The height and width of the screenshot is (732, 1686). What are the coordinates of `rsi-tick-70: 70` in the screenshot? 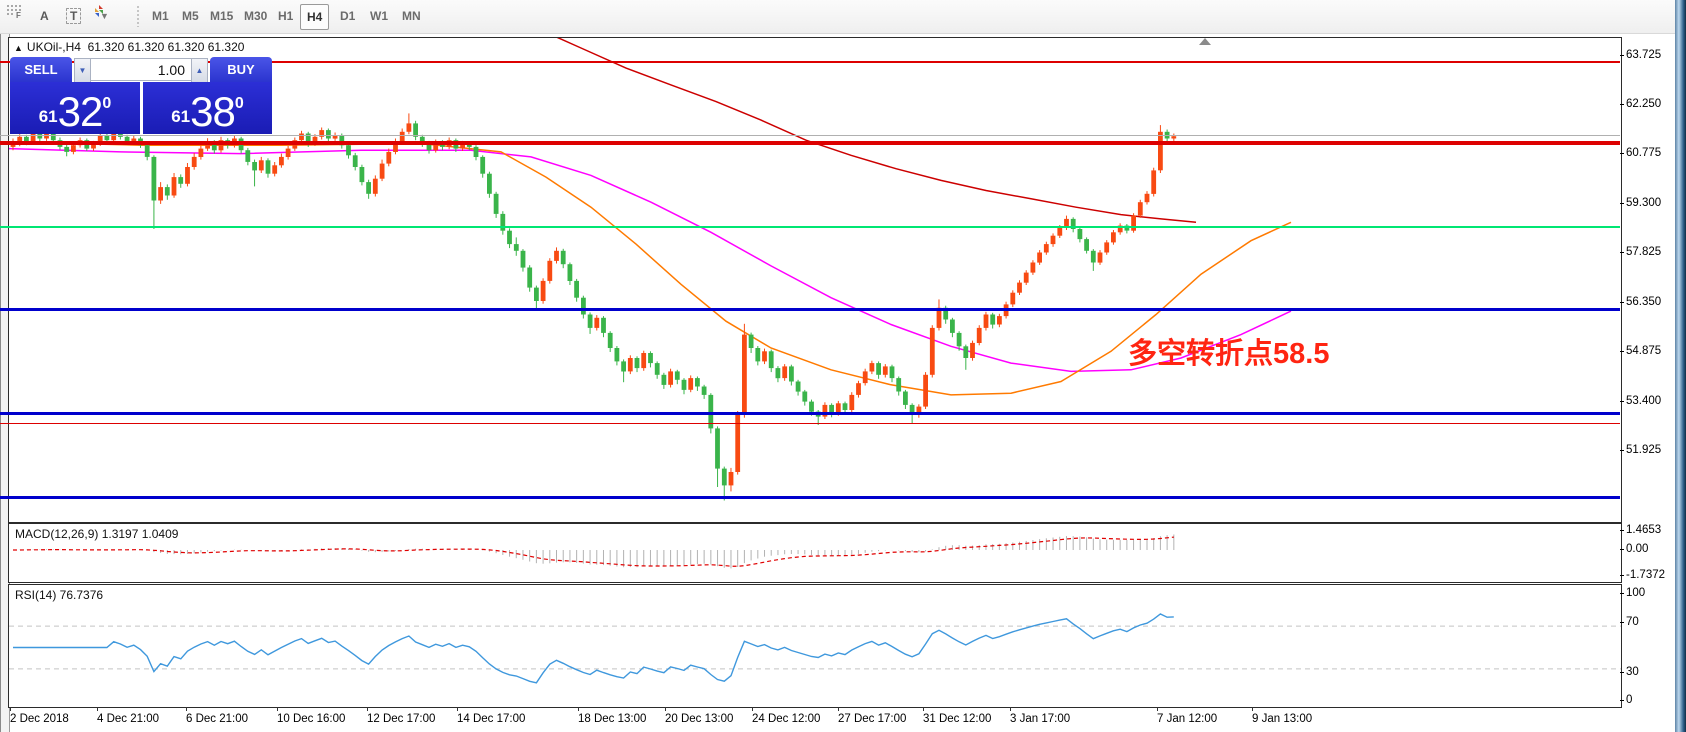 It's located at (1632, 622).